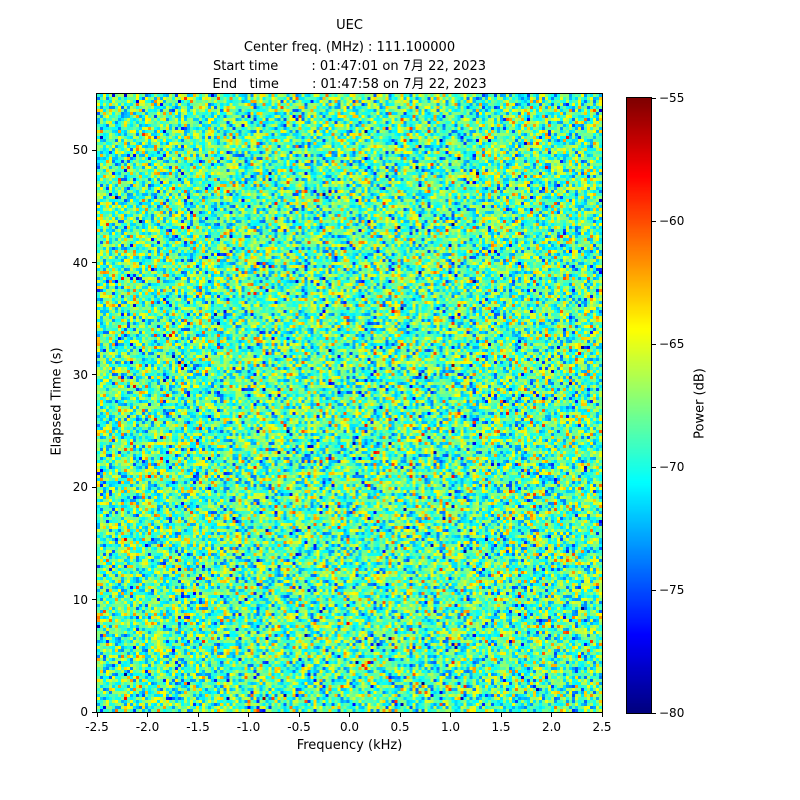  Describe the element at coordinates (700, 403) in the screenshot. I see `colorbar-label: Power (dB)` at that location.